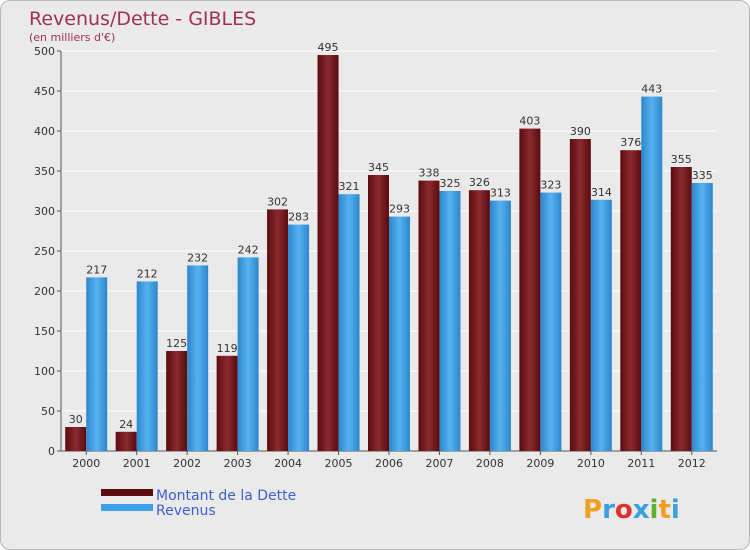 The width and height of the screenshot is (750, 550). I want to click on data-label: 335, so click(702, 175).